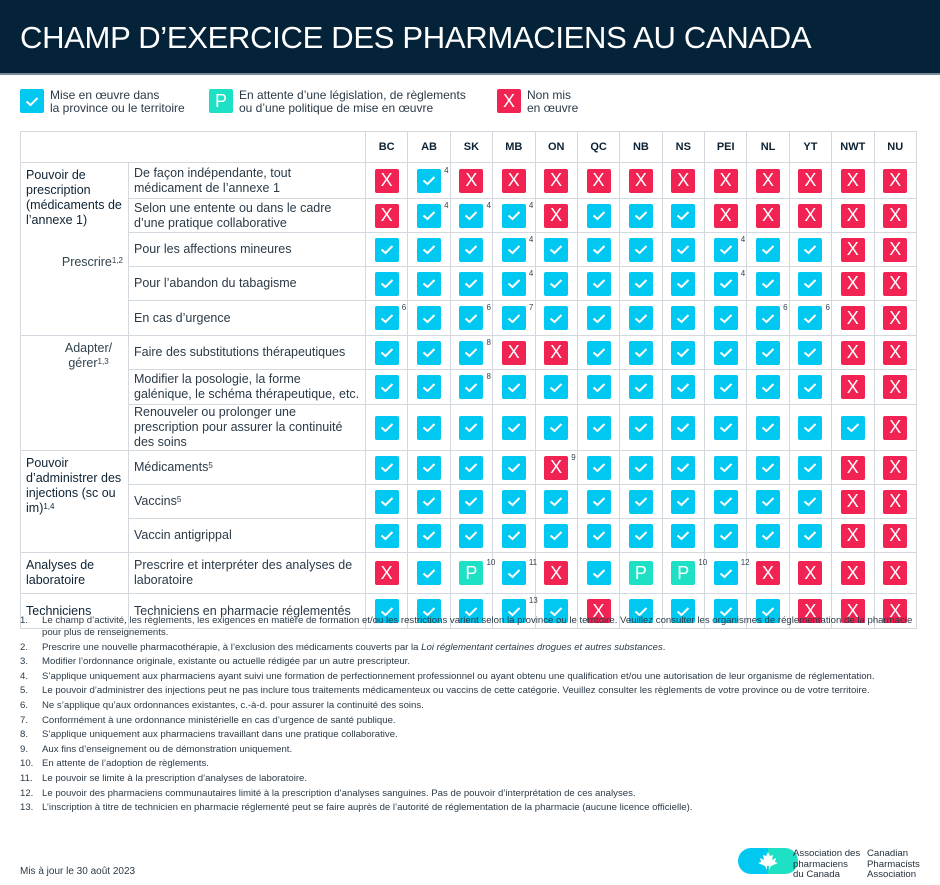 This screenshot has width=940, height=885. I want to click on footnote-ref: 4, so click(446, 205).